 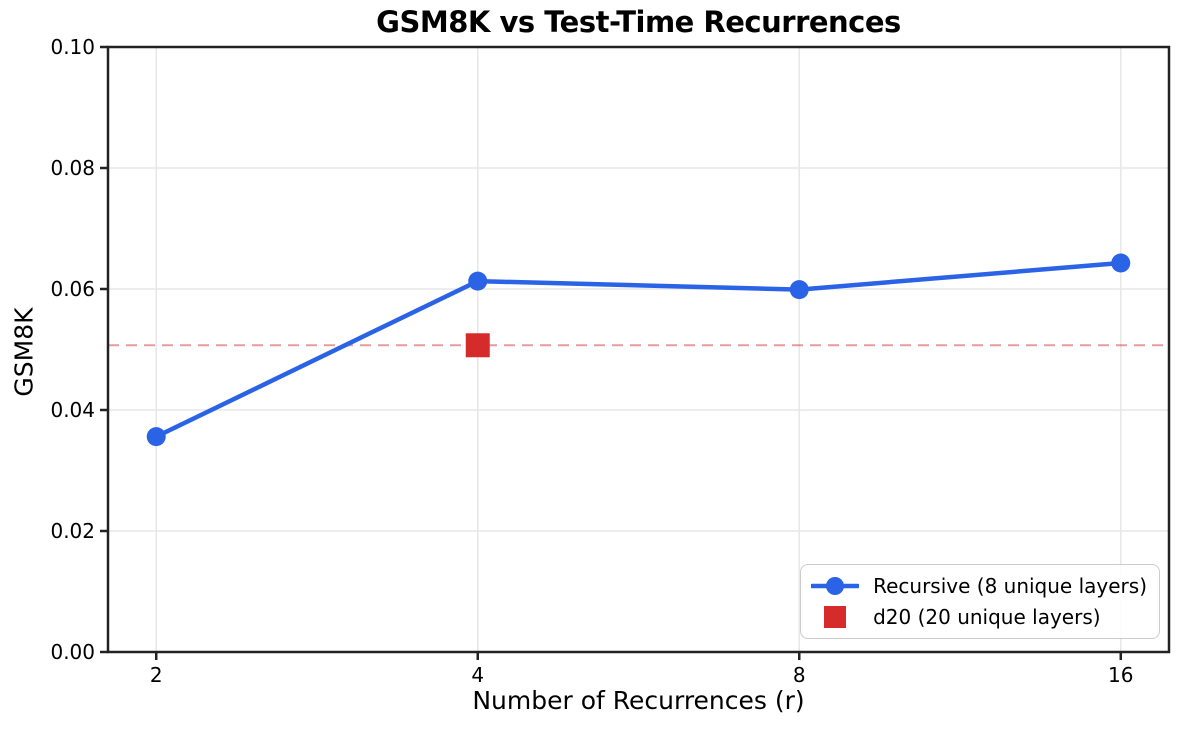 I want to click on x-axis-label: Number of Recurrences (r), so click(x=638, y=700).